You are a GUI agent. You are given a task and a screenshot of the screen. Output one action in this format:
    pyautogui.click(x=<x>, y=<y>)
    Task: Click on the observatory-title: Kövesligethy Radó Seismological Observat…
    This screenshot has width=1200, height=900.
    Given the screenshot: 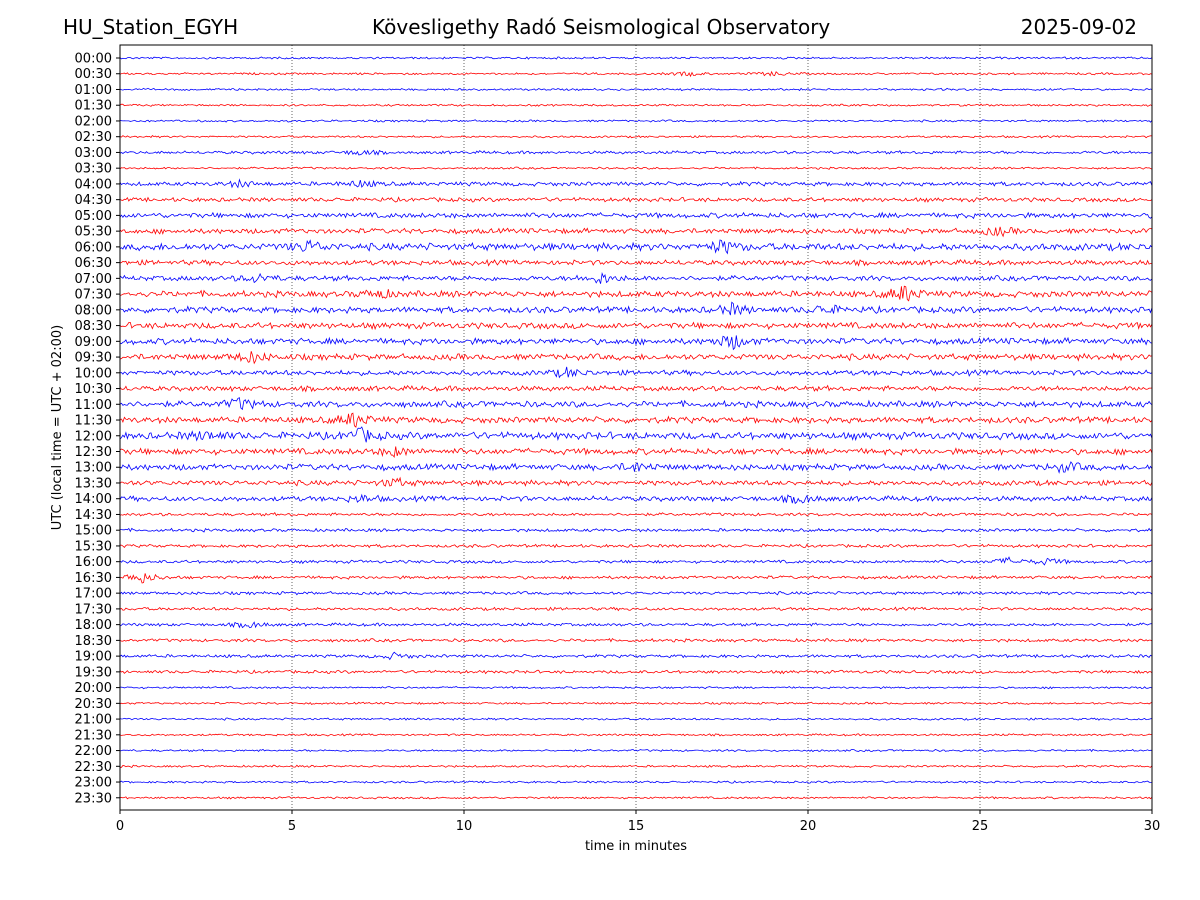 What is the action you would take?
    pyautogui.click(x=601, y=27)
    